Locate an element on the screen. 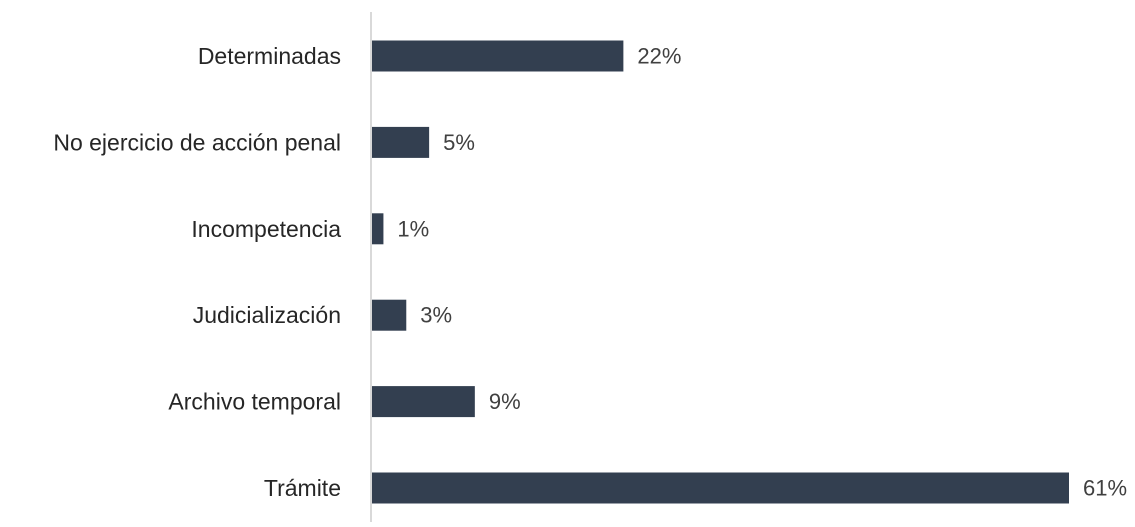 This screenshot has width=1135, height=527. value-label: 1% is located at coordinates (413, 228).